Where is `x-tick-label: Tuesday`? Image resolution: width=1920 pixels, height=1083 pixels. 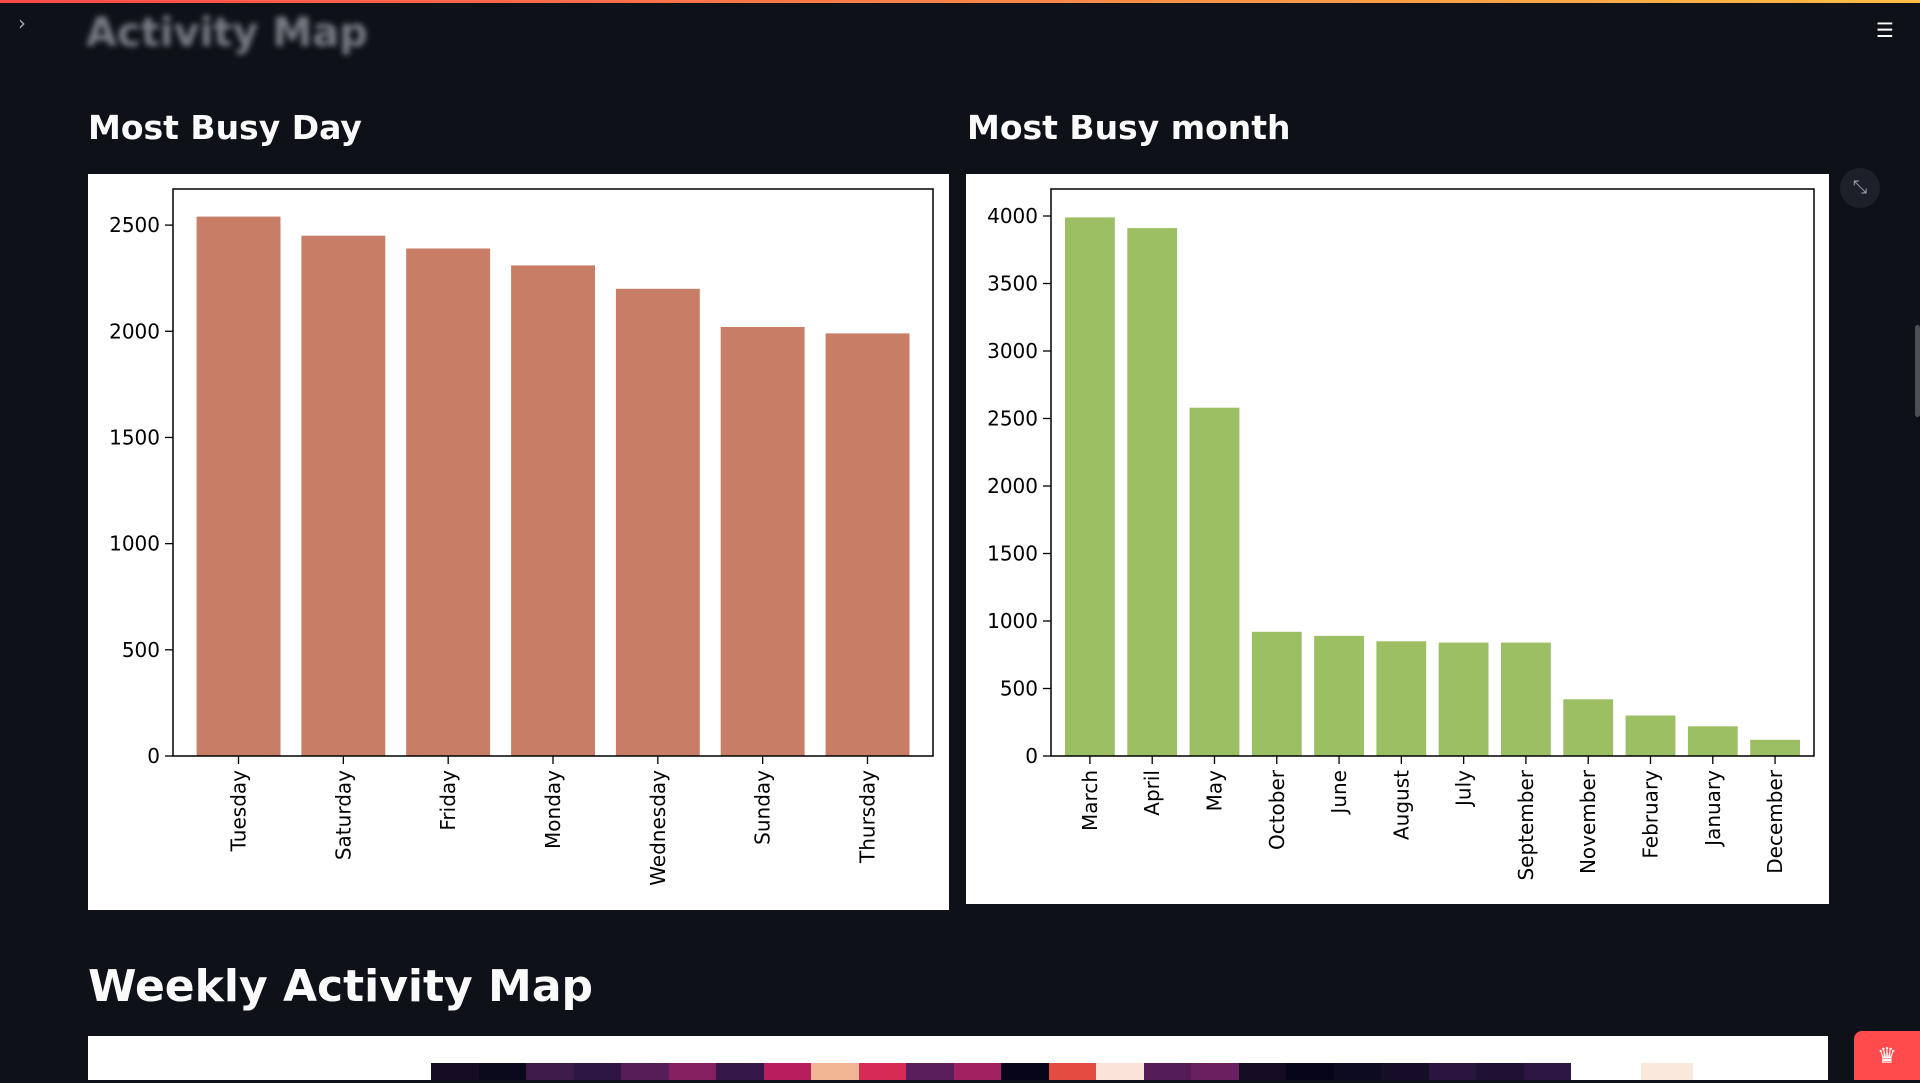 x-tick-label: Tuesday is located at coordinates (239, 811).